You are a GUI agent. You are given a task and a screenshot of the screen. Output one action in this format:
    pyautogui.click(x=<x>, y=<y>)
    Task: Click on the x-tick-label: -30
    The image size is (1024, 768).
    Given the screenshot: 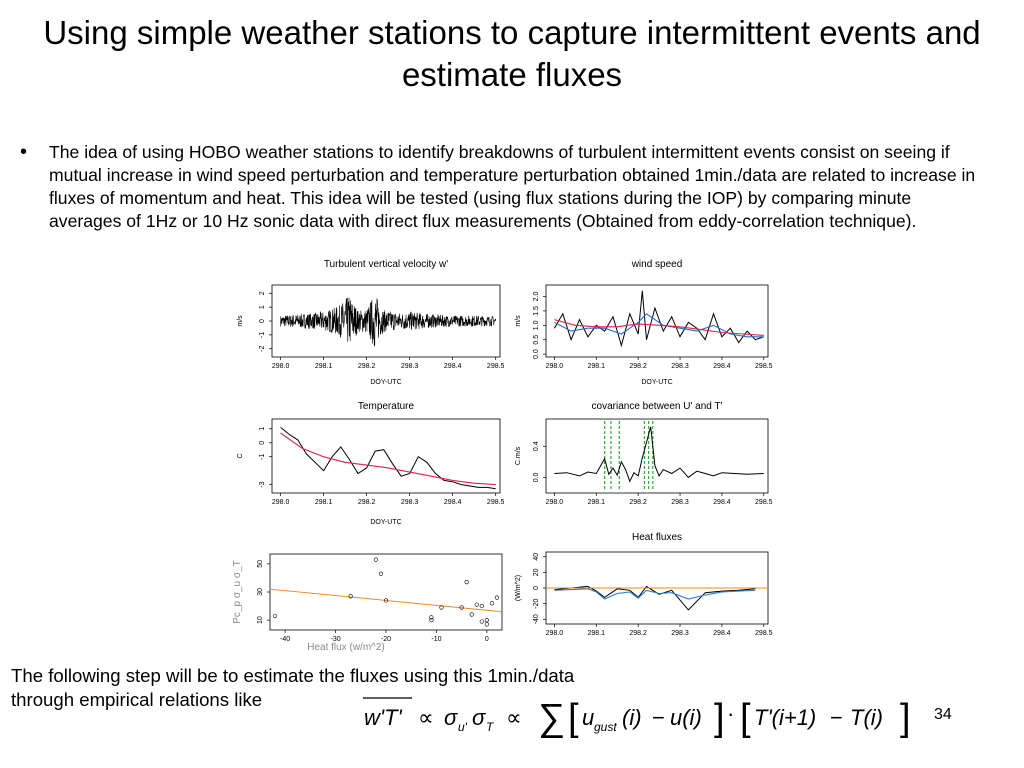 What is the action you would take?
    pyautogui.click(x=336, y=639)
    